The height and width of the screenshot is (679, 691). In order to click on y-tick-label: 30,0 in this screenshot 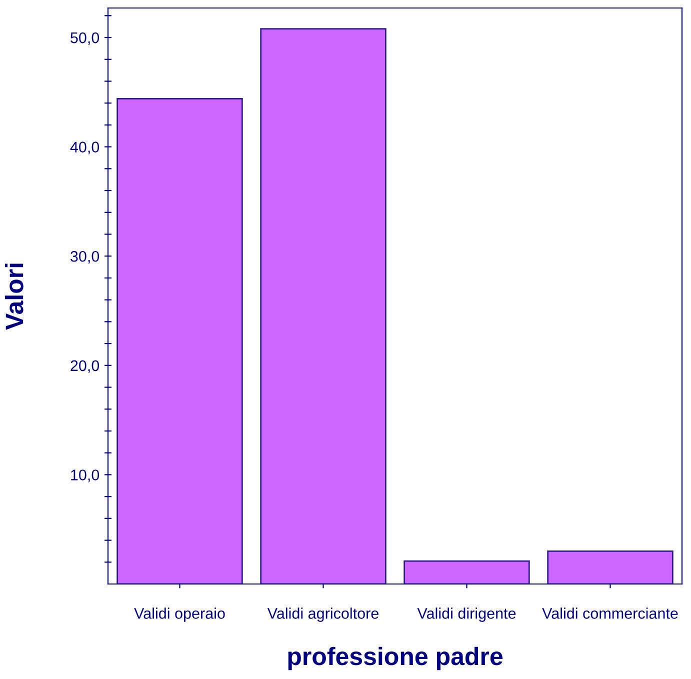, I will do `click(85, 257)`.